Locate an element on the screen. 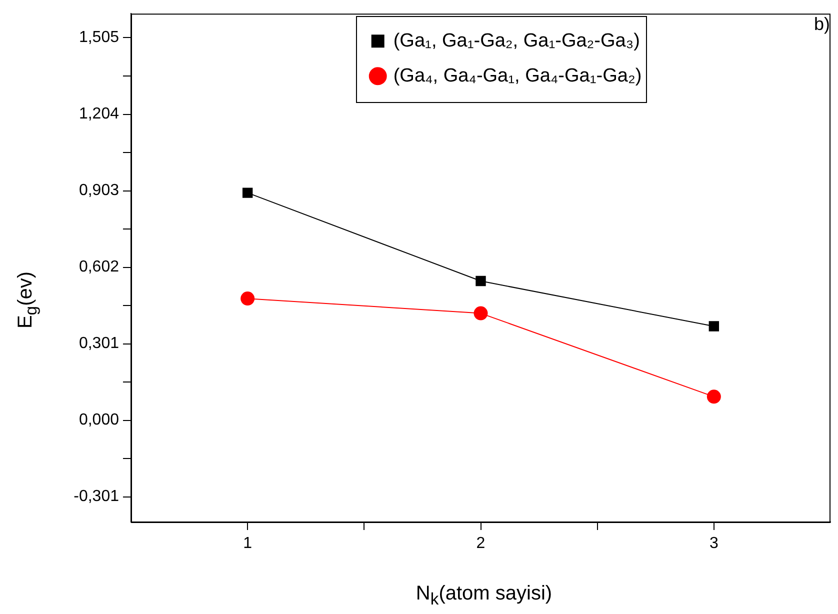 Image resolution: width=838 pixels, height=614 pixels. annotation: b) is located at coordinates (822, 24).